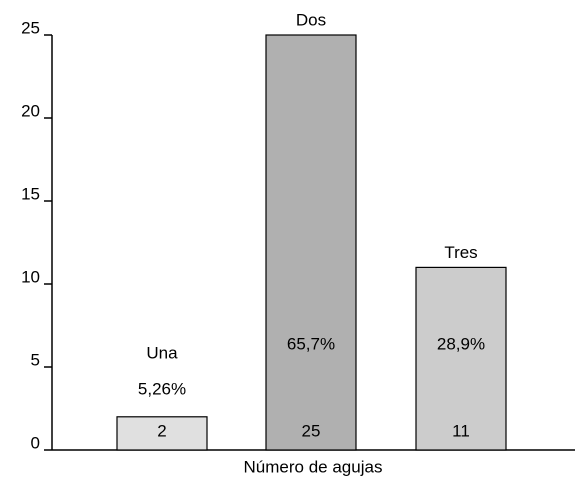 Image resolution: width=575 pixels, height=481 pixels. What do you see at coordinates (311, 343) in the screenshot?
I see `percent-label: 65,7%` at bounding box center [311, 343].